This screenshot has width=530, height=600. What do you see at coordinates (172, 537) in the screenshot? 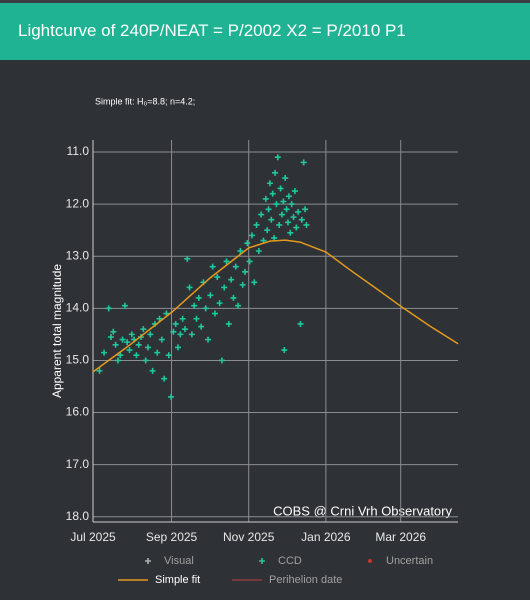
I see `x-tick-label: Sep 2025` at bounding box center [172, 537].